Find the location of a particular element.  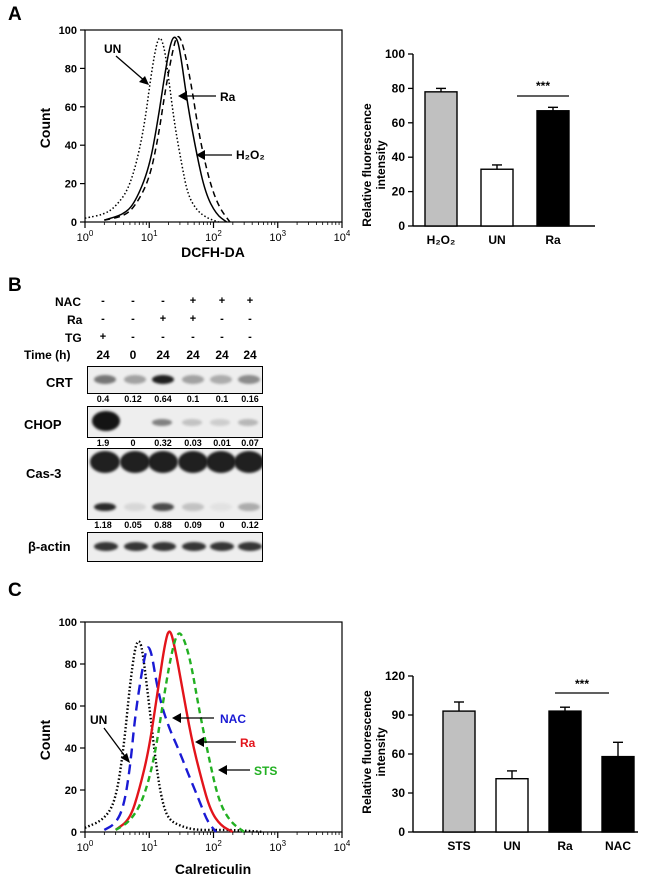

bar-h2o2 is located at coordinates (441, 159).